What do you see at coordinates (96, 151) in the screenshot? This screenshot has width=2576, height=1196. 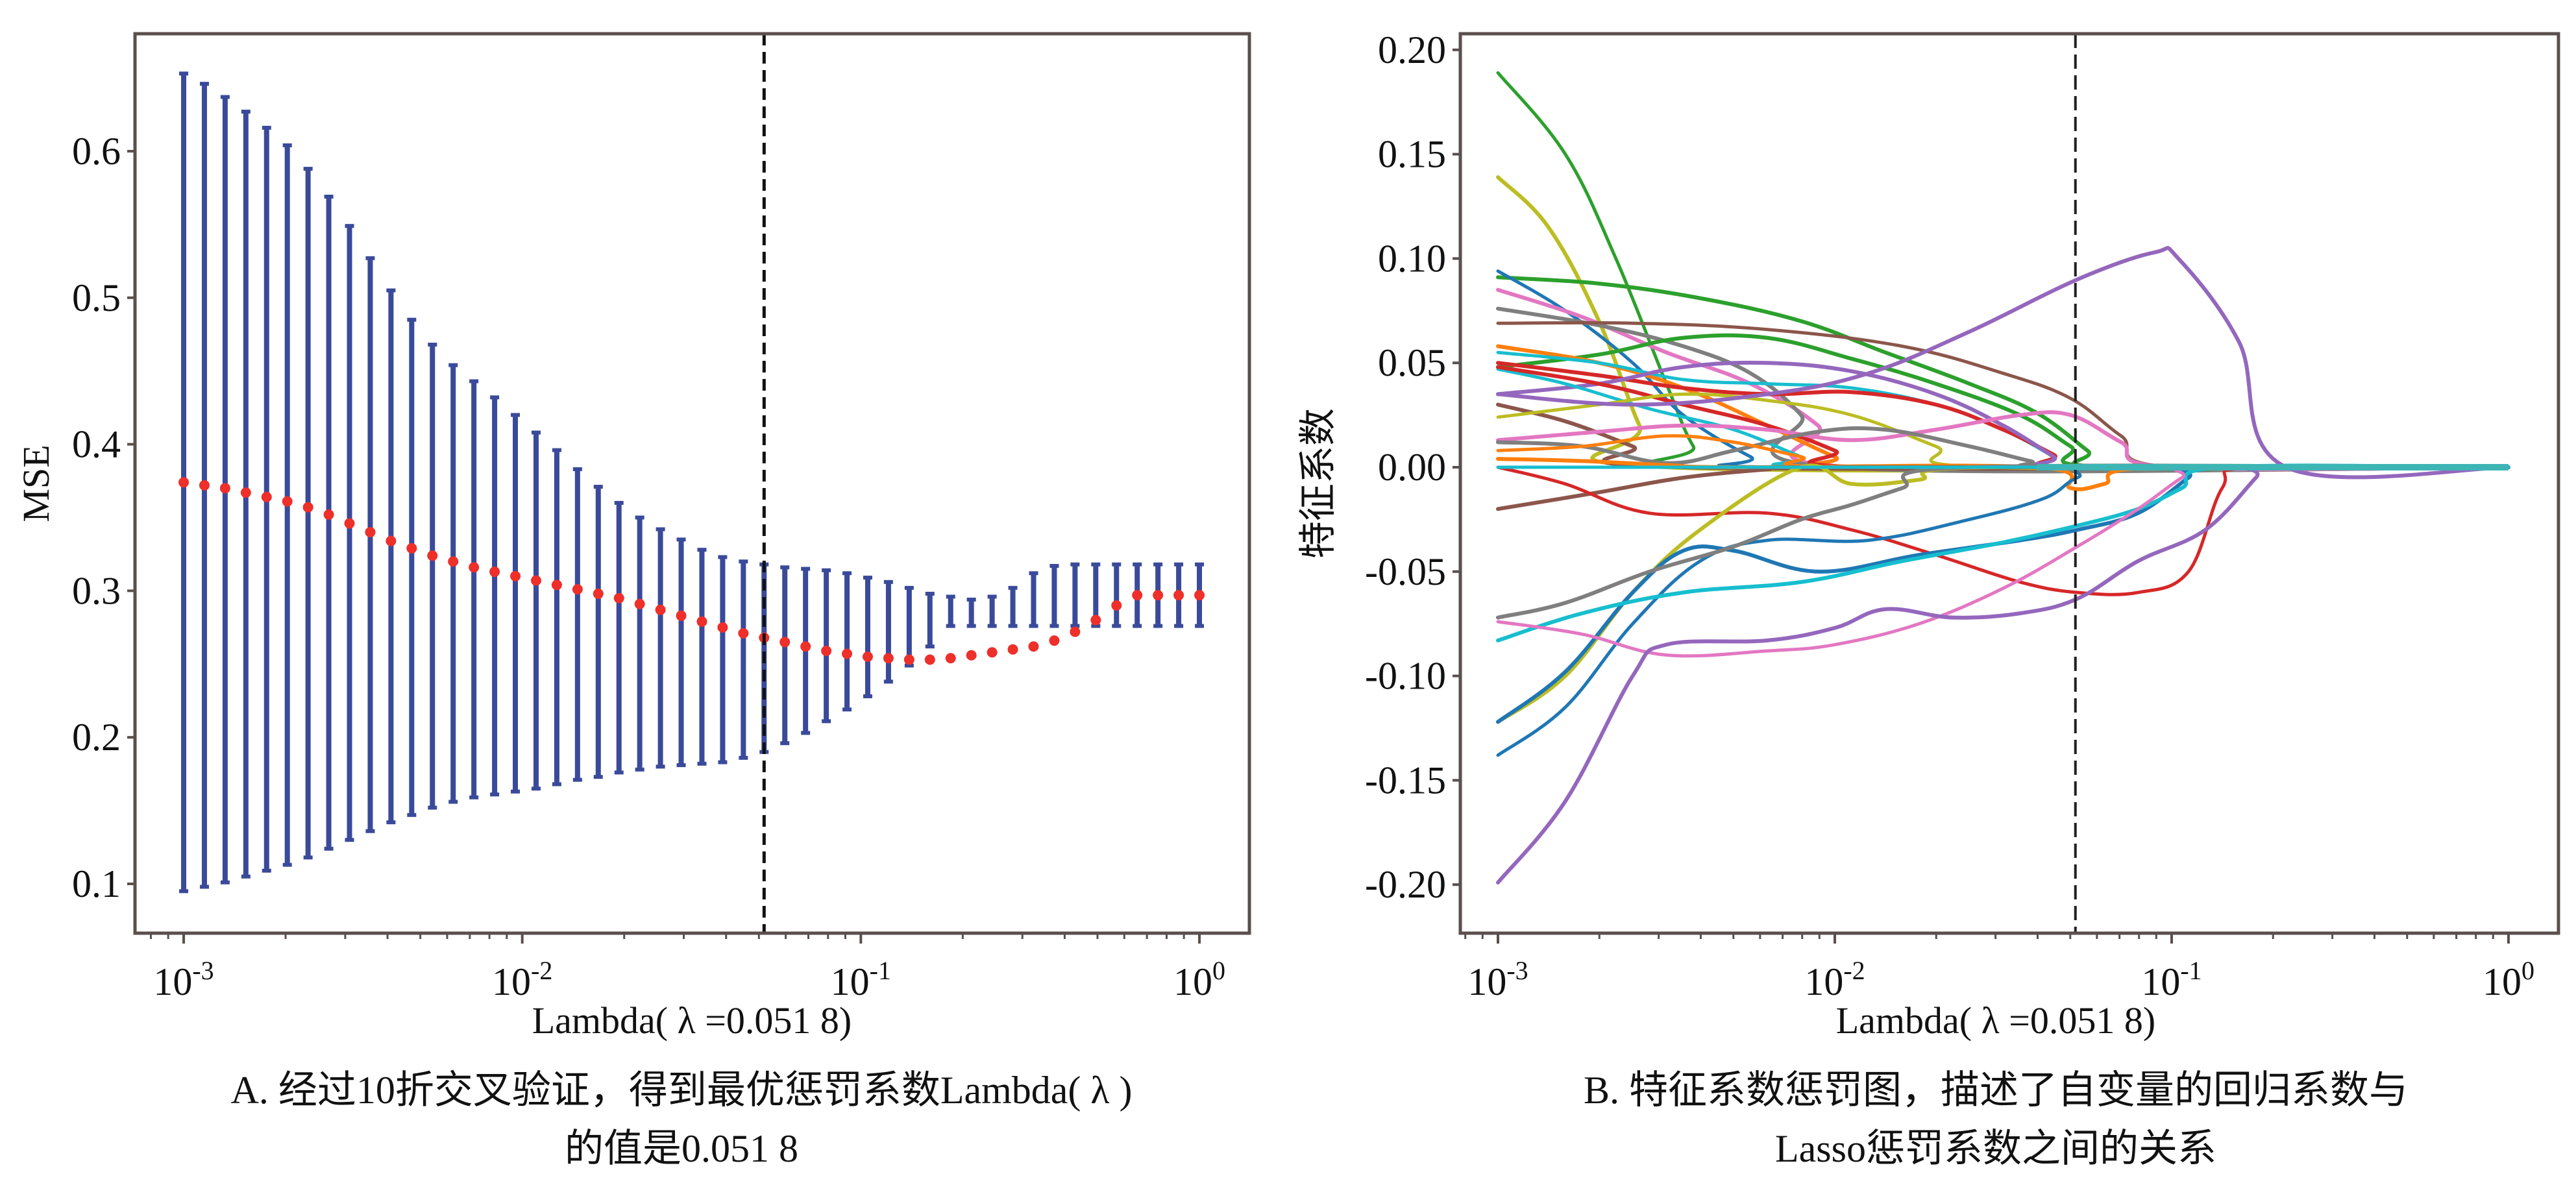 I see `y-tick-label: 0.6` at bounding box center [96, 151].